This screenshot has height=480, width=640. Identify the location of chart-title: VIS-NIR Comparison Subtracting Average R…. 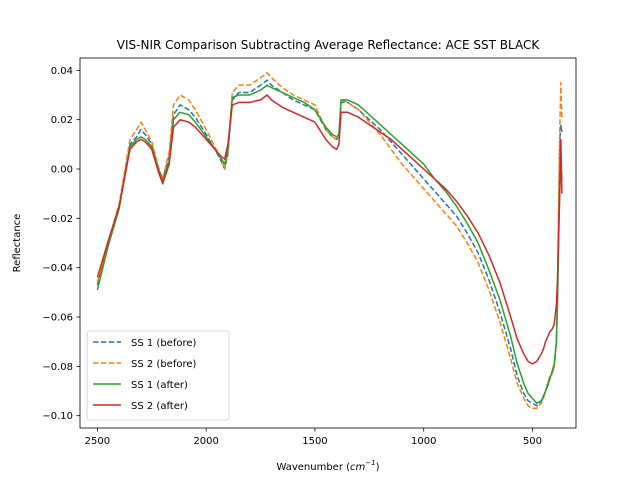
(329, 45).